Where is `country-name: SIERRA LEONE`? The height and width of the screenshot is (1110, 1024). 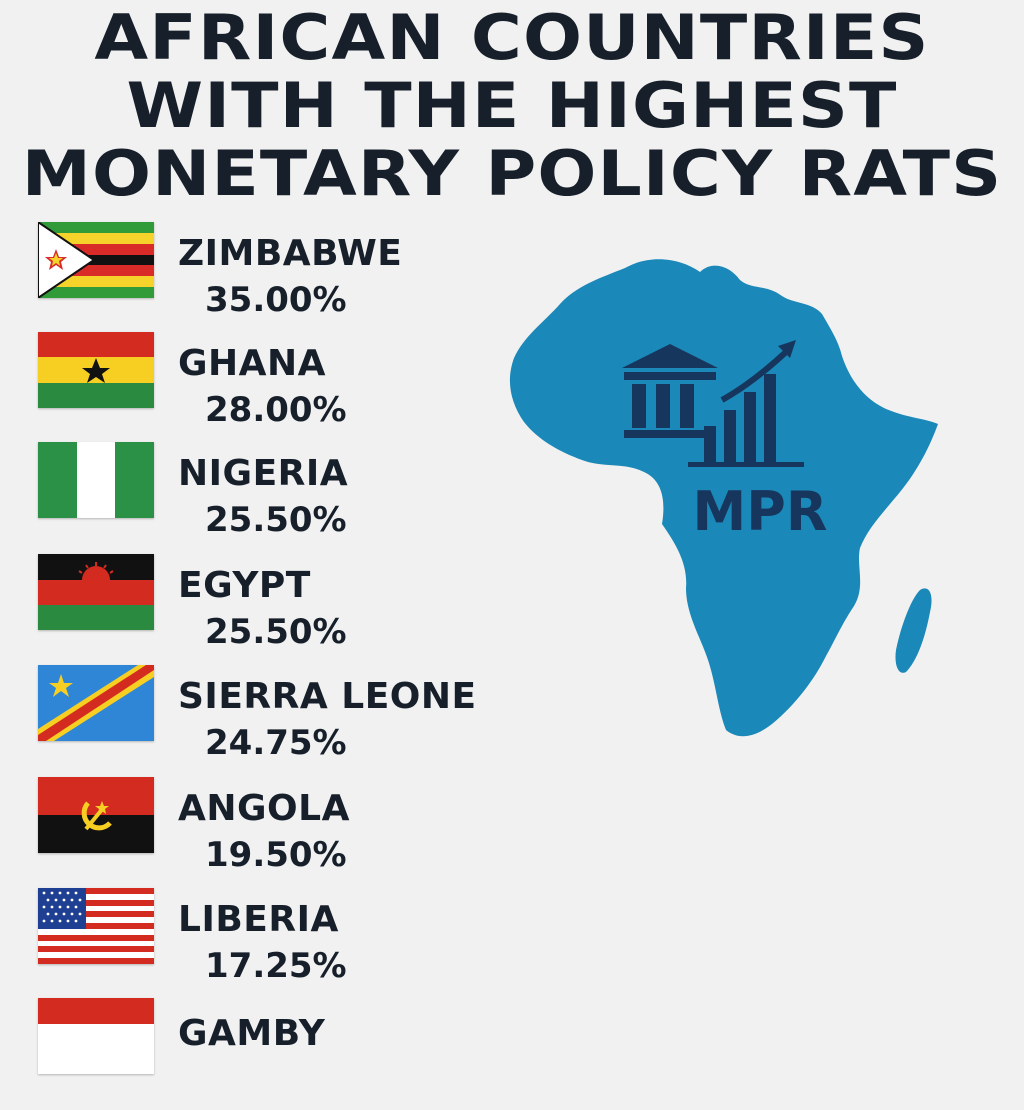
country-name: SIERRA LEONE is located at coordinates (327, 696).